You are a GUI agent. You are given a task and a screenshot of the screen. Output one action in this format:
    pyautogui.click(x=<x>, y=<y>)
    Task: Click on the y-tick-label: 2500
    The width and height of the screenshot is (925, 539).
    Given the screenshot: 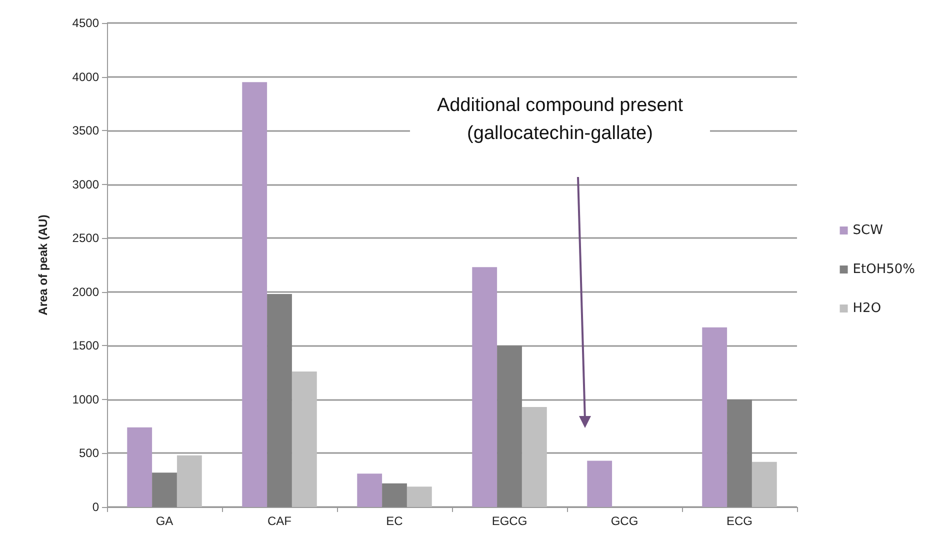 What is the action you would take?
    pyautogui.click(x=86, y=238)
    